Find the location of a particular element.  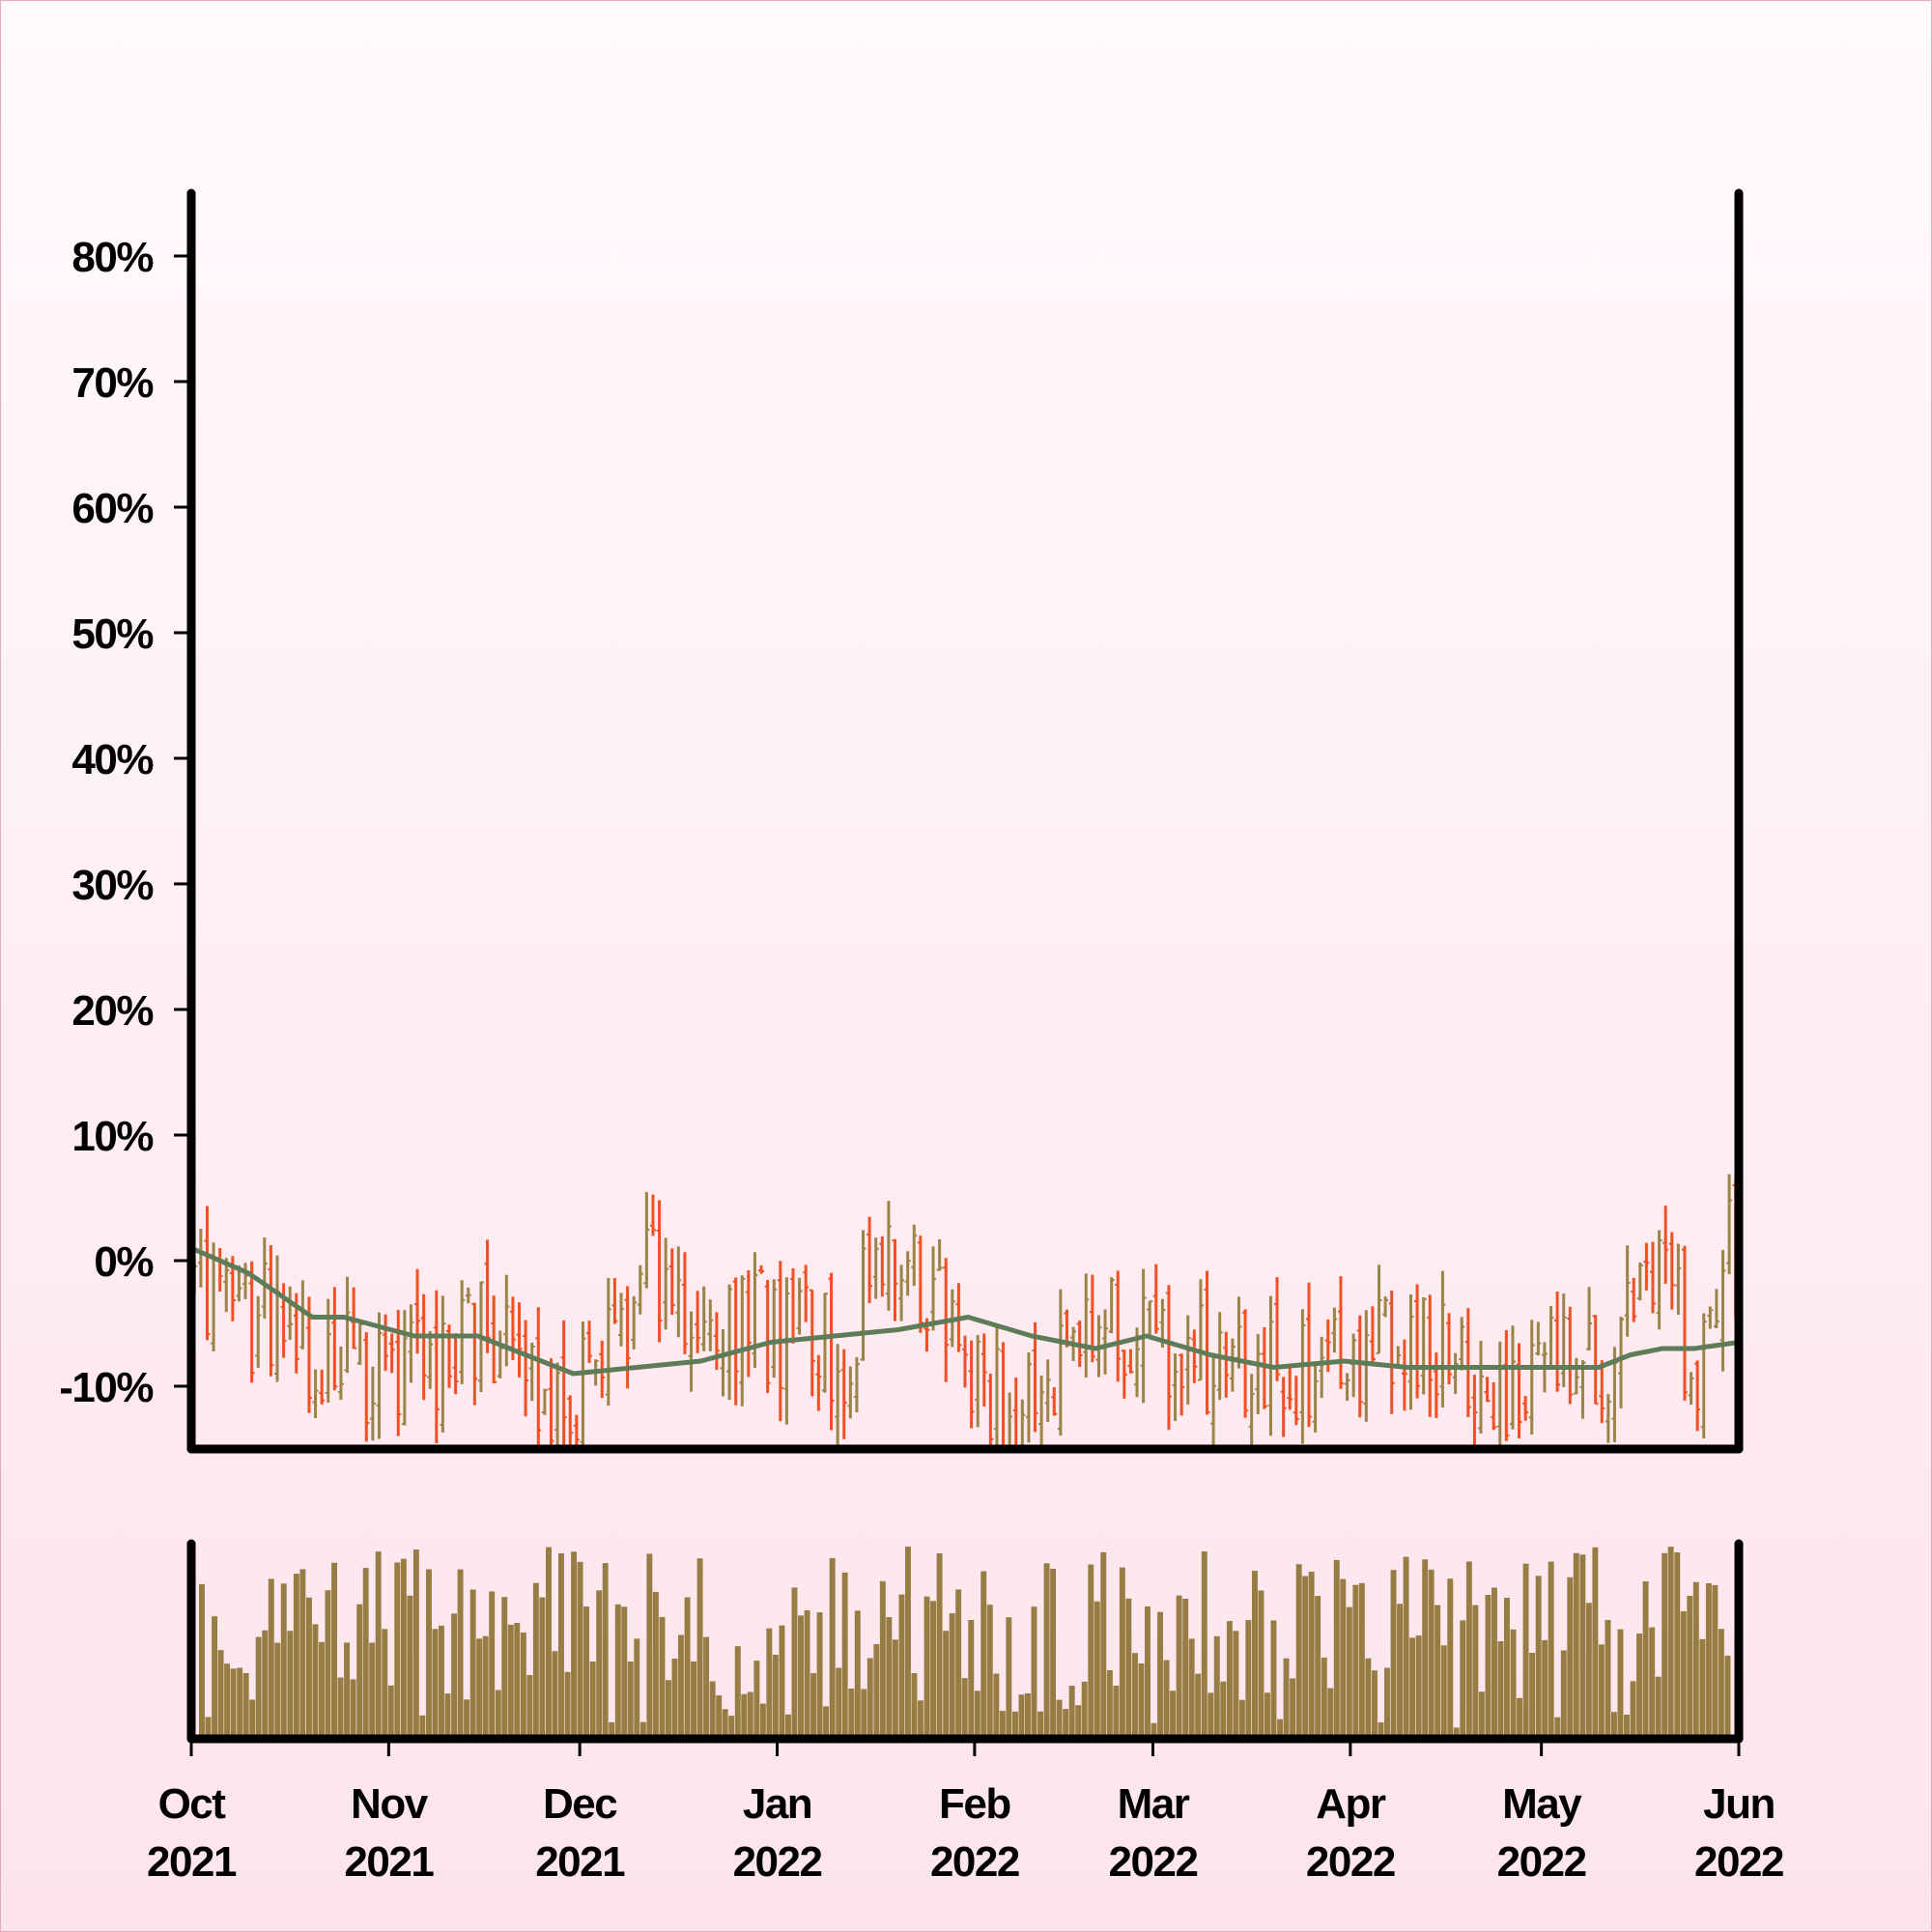

x-tick-label-month: May is located at coordinates (1542, 1804).